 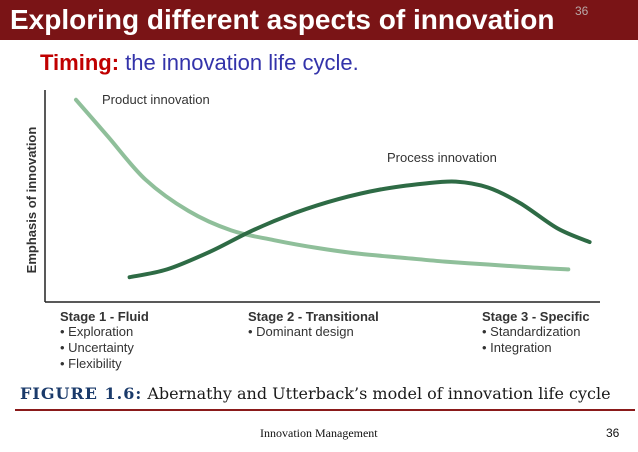 What do you see at coordinates (536, 316) in the screenshot?
I see `stage-3-title: Stage 3 - Specific` at bounding box center [536, 316].